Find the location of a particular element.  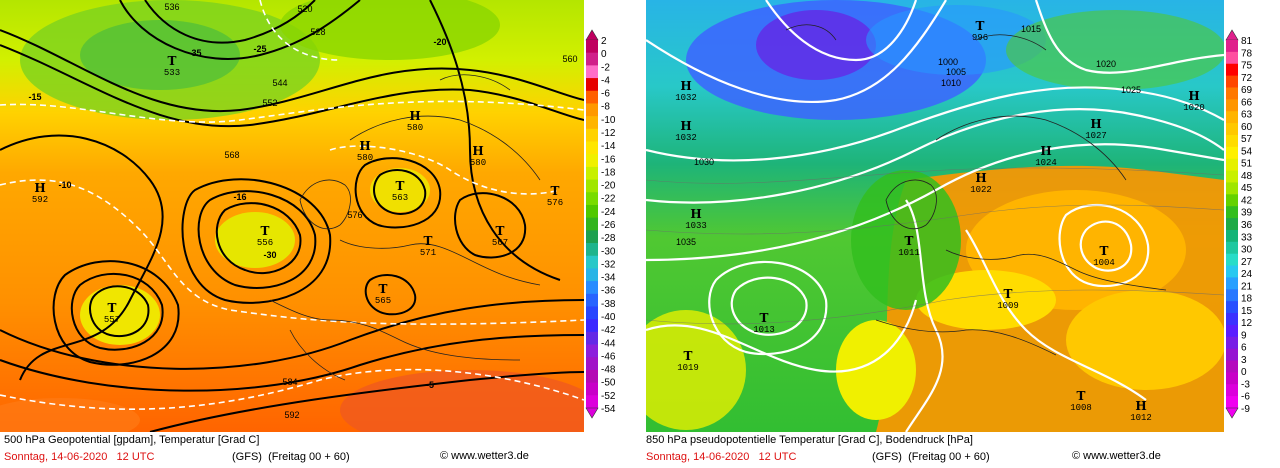

center-value-label: 580 is located at coordinates (365, 158).